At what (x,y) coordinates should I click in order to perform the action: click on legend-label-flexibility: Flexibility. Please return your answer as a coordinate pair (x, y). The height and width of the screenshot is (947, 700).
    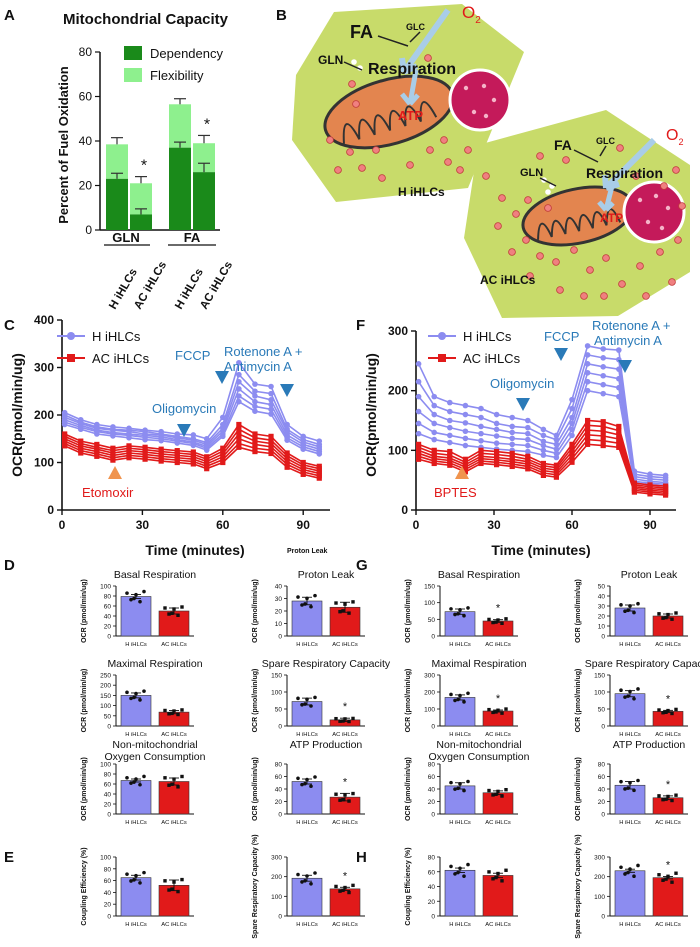
    Looking at the image, I should click on (177, 75).